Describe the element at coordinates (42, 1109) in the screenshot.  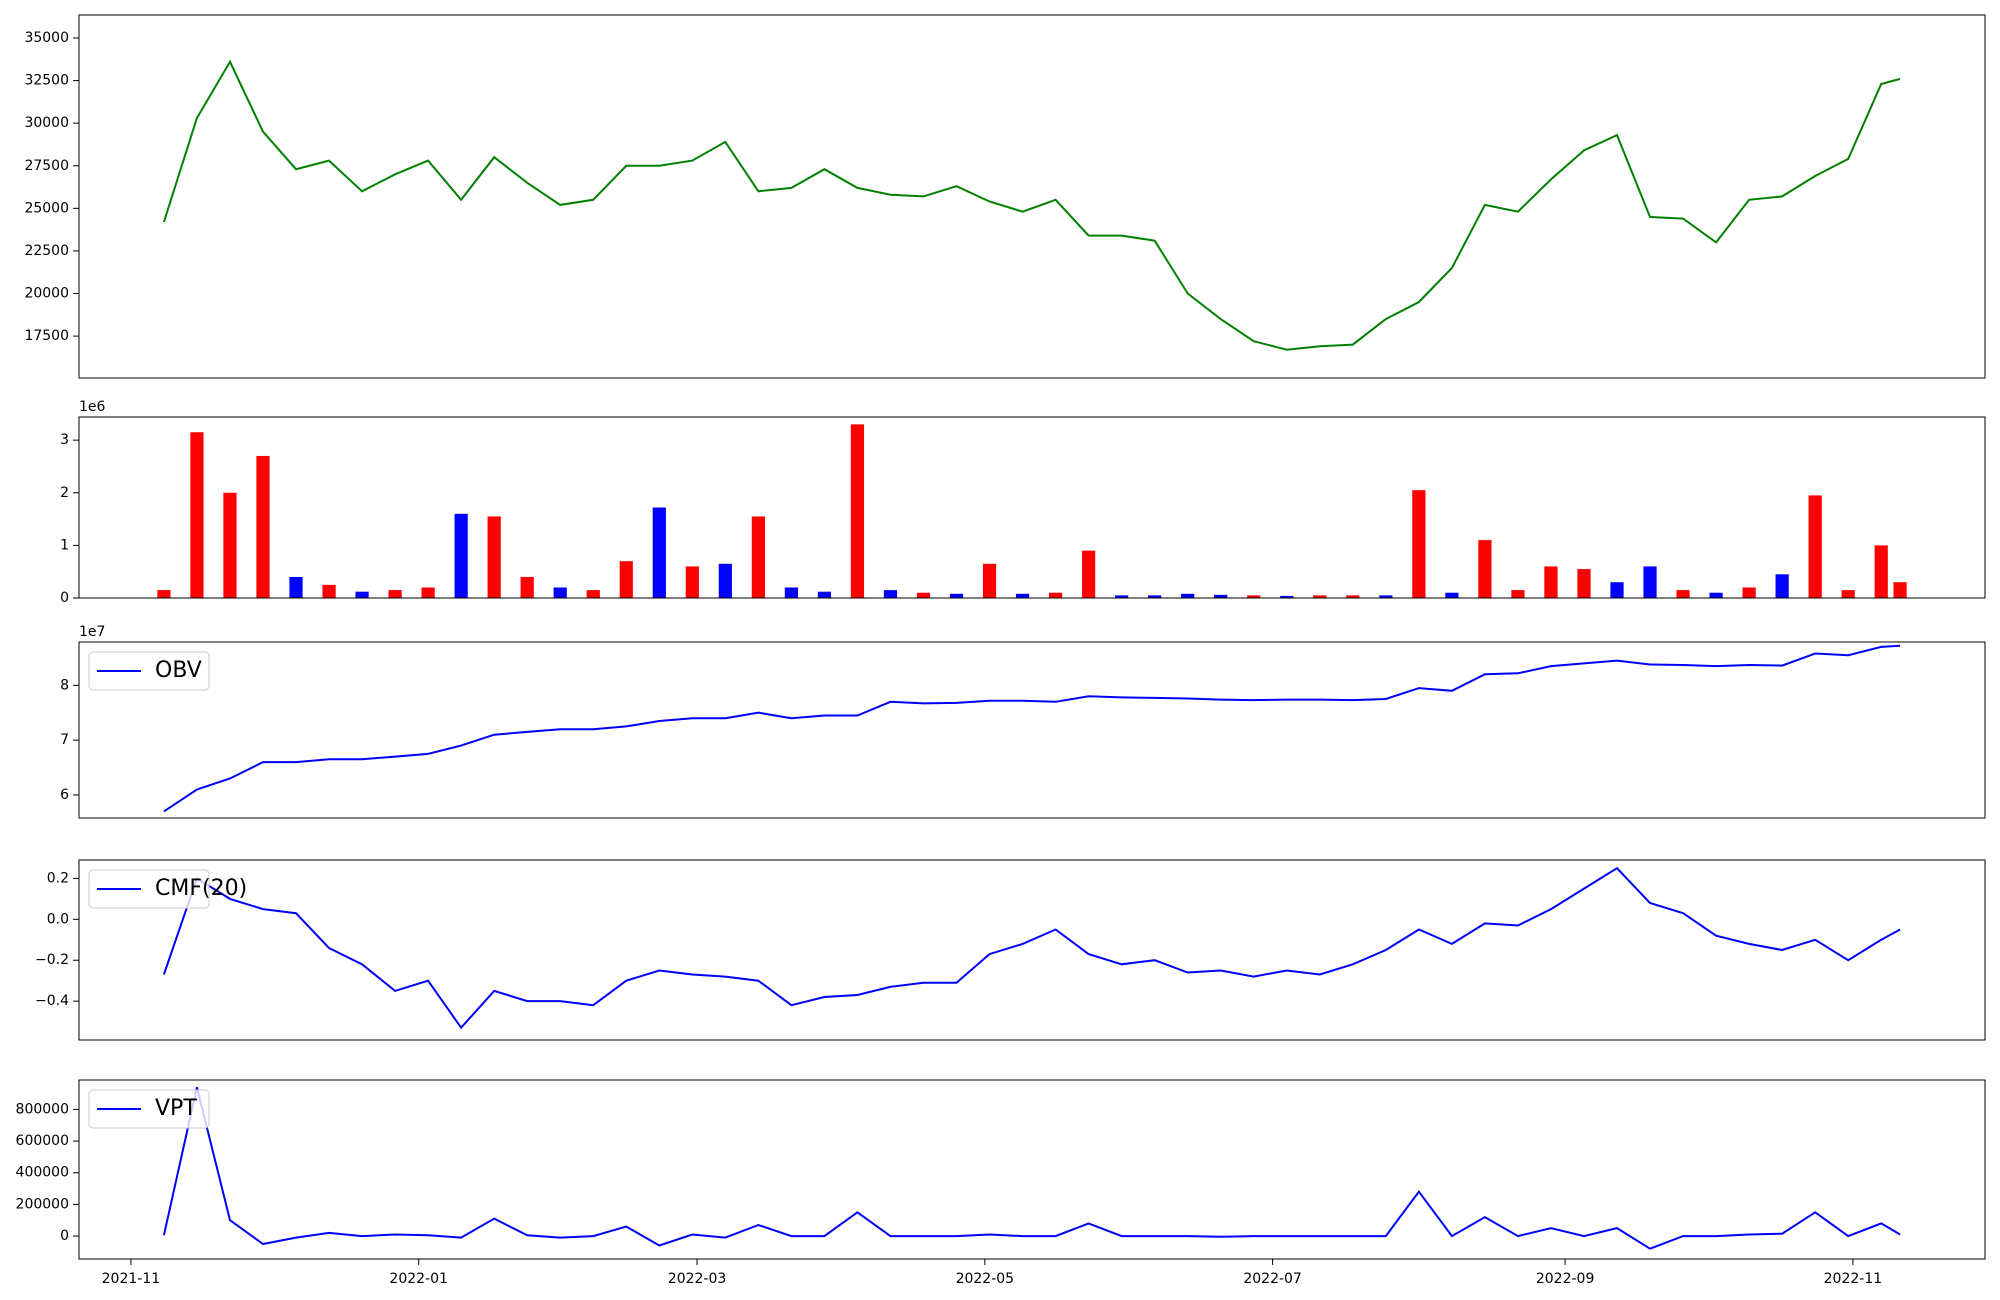
I see `y-tick-label: 800000` at that location.